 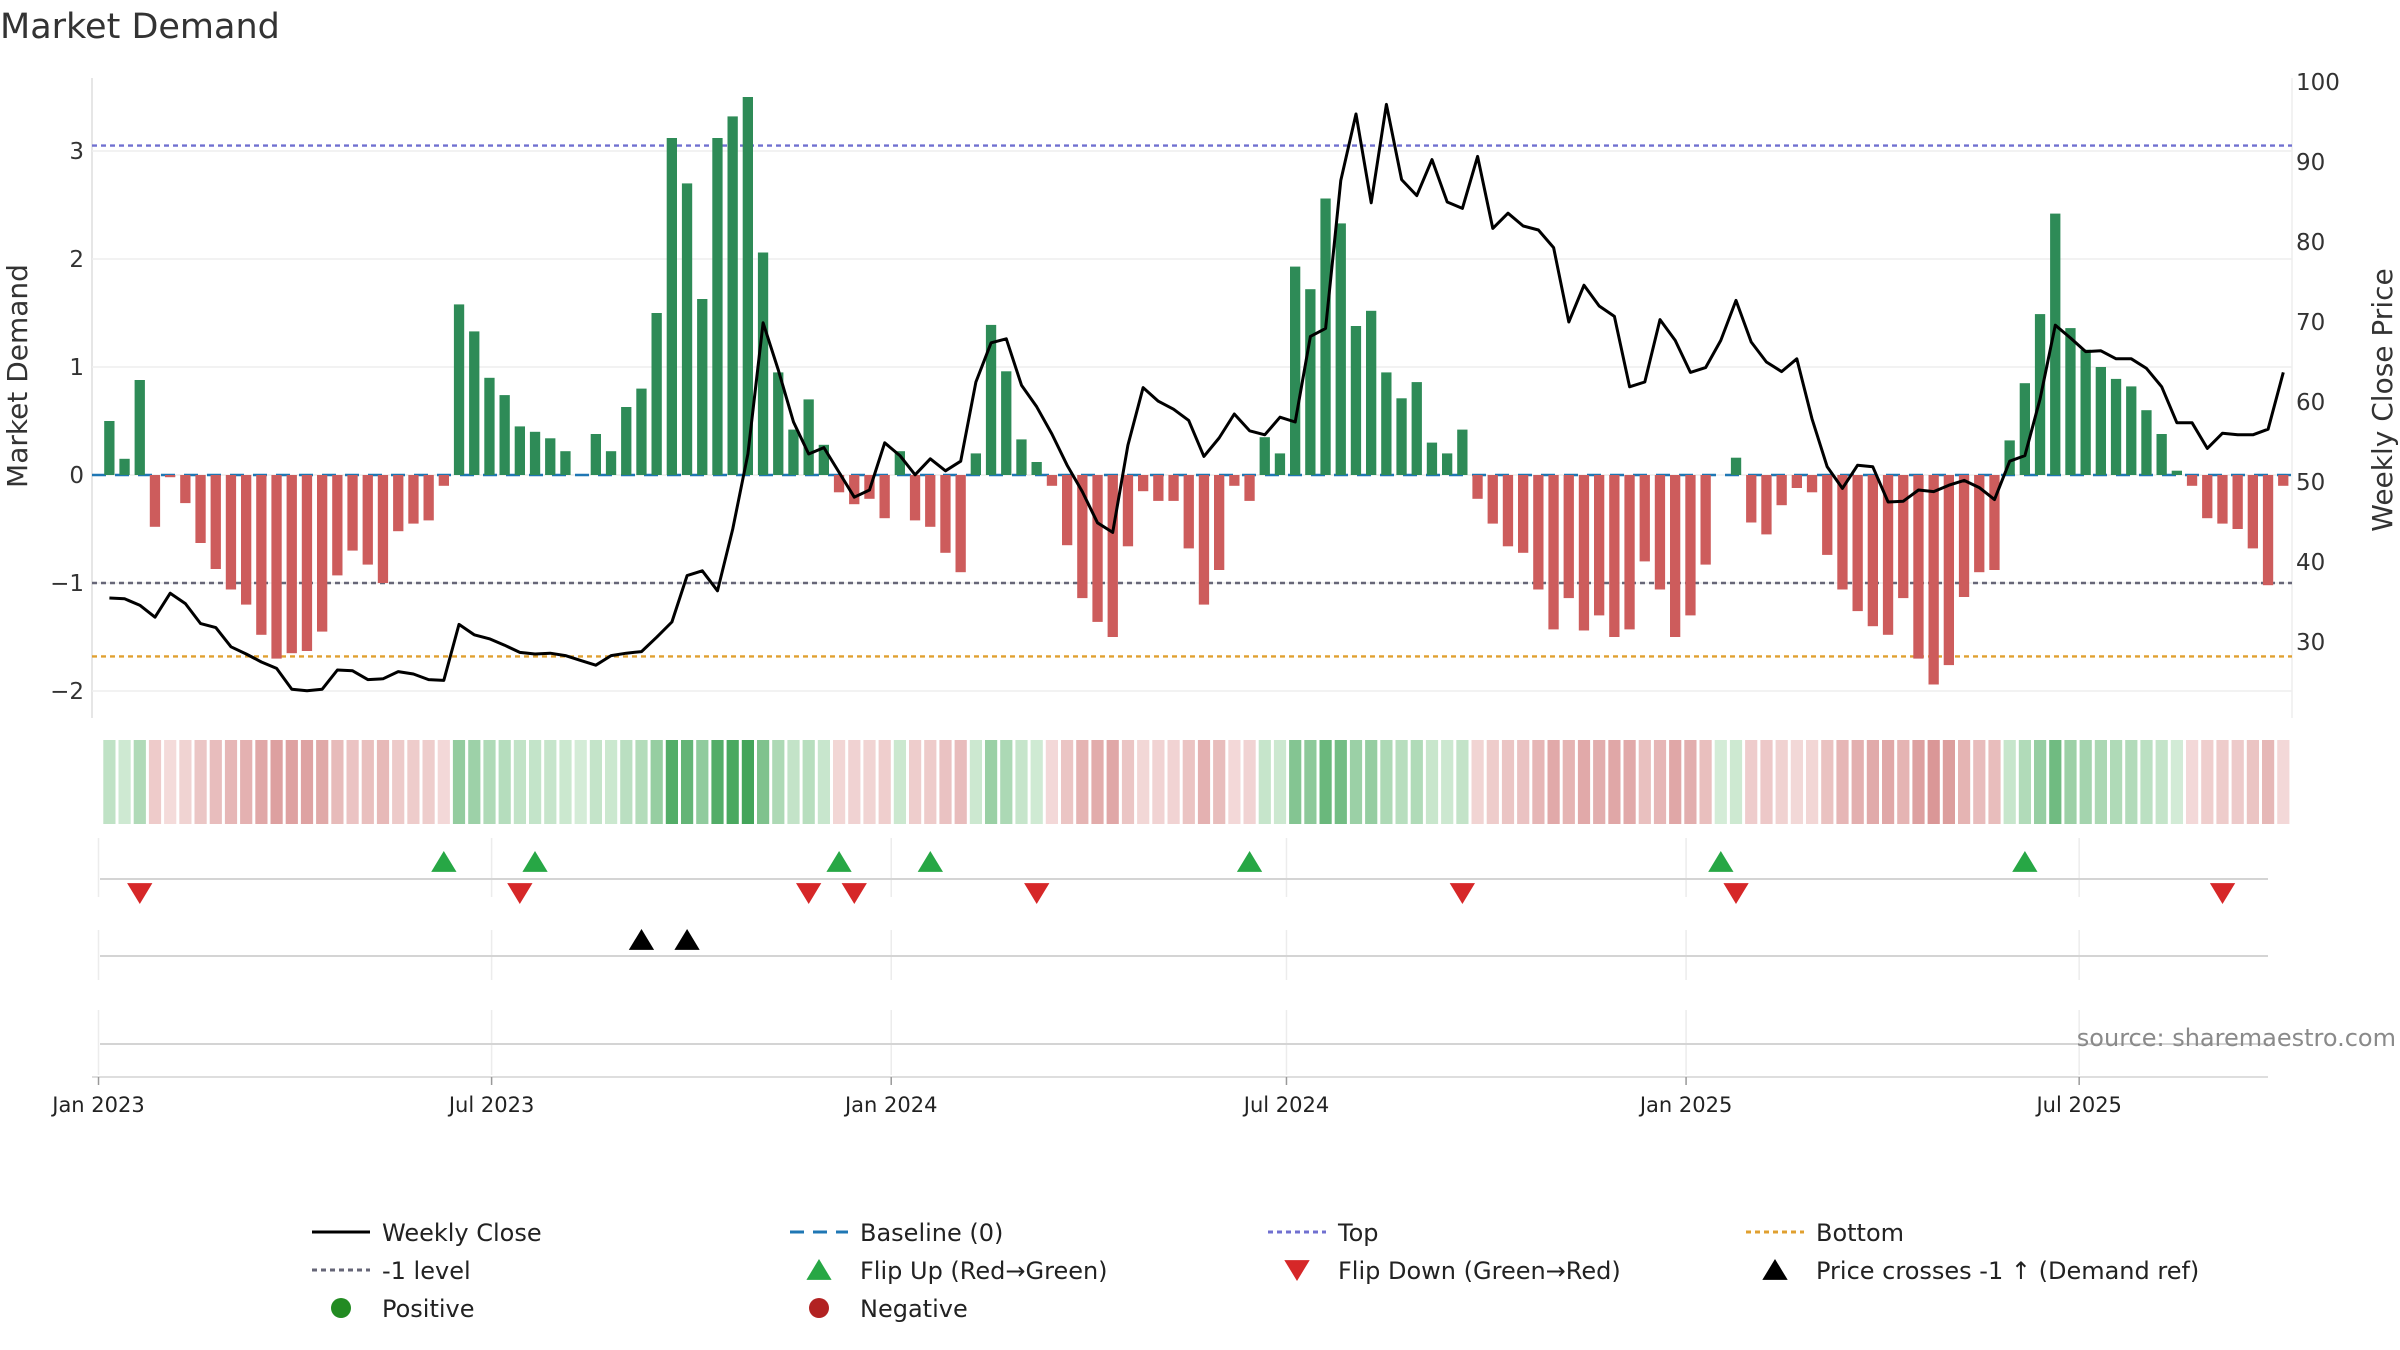 I want to click on legend-flip-down-symbol, so click(x=1297, y=1270).